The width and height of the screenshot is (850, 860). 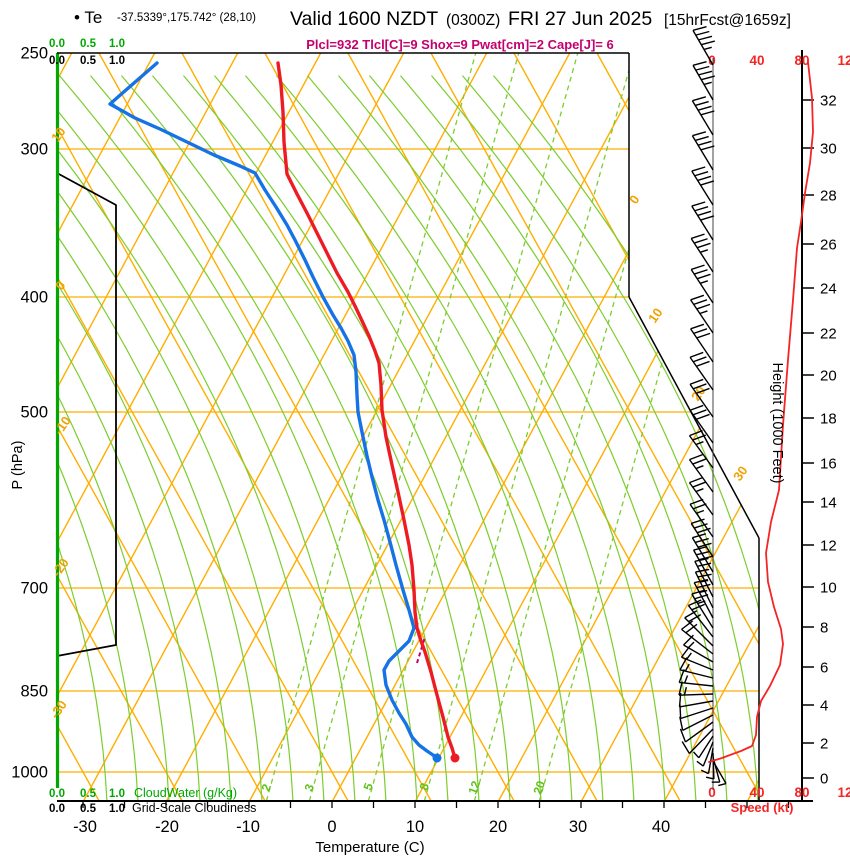 I want to click on height-tick-label: 18, so click(x=828, y=419).